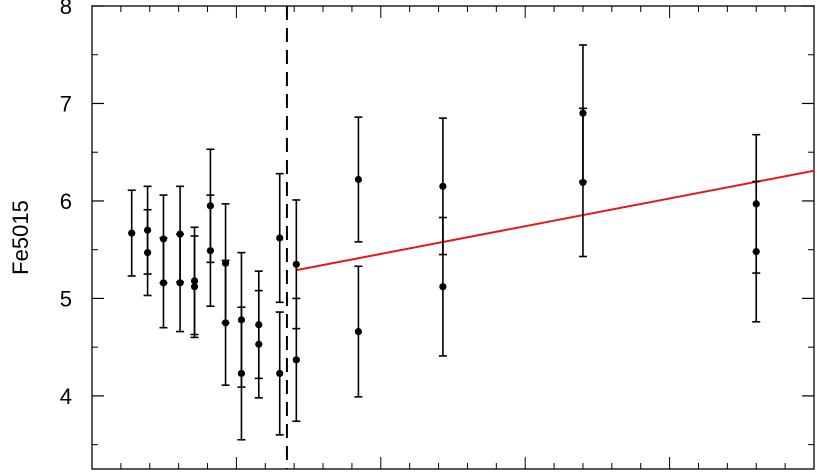 The image size is (817, 474). What do you see at coordinates (66, 103) in the screenshot?
I see `y-tick-label: 7` at bounding box center [66, 103].